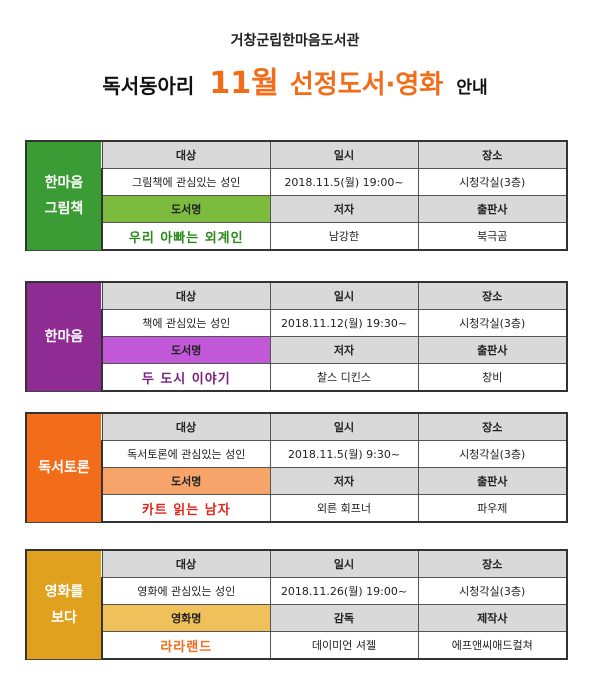 The height and width of the screenshot is (686, 590). What do you see at coordinates (186, 454) in the screenshot?
I see `target-value: 독서토론에 관심있는 성인` at bounding box center [186, 454].